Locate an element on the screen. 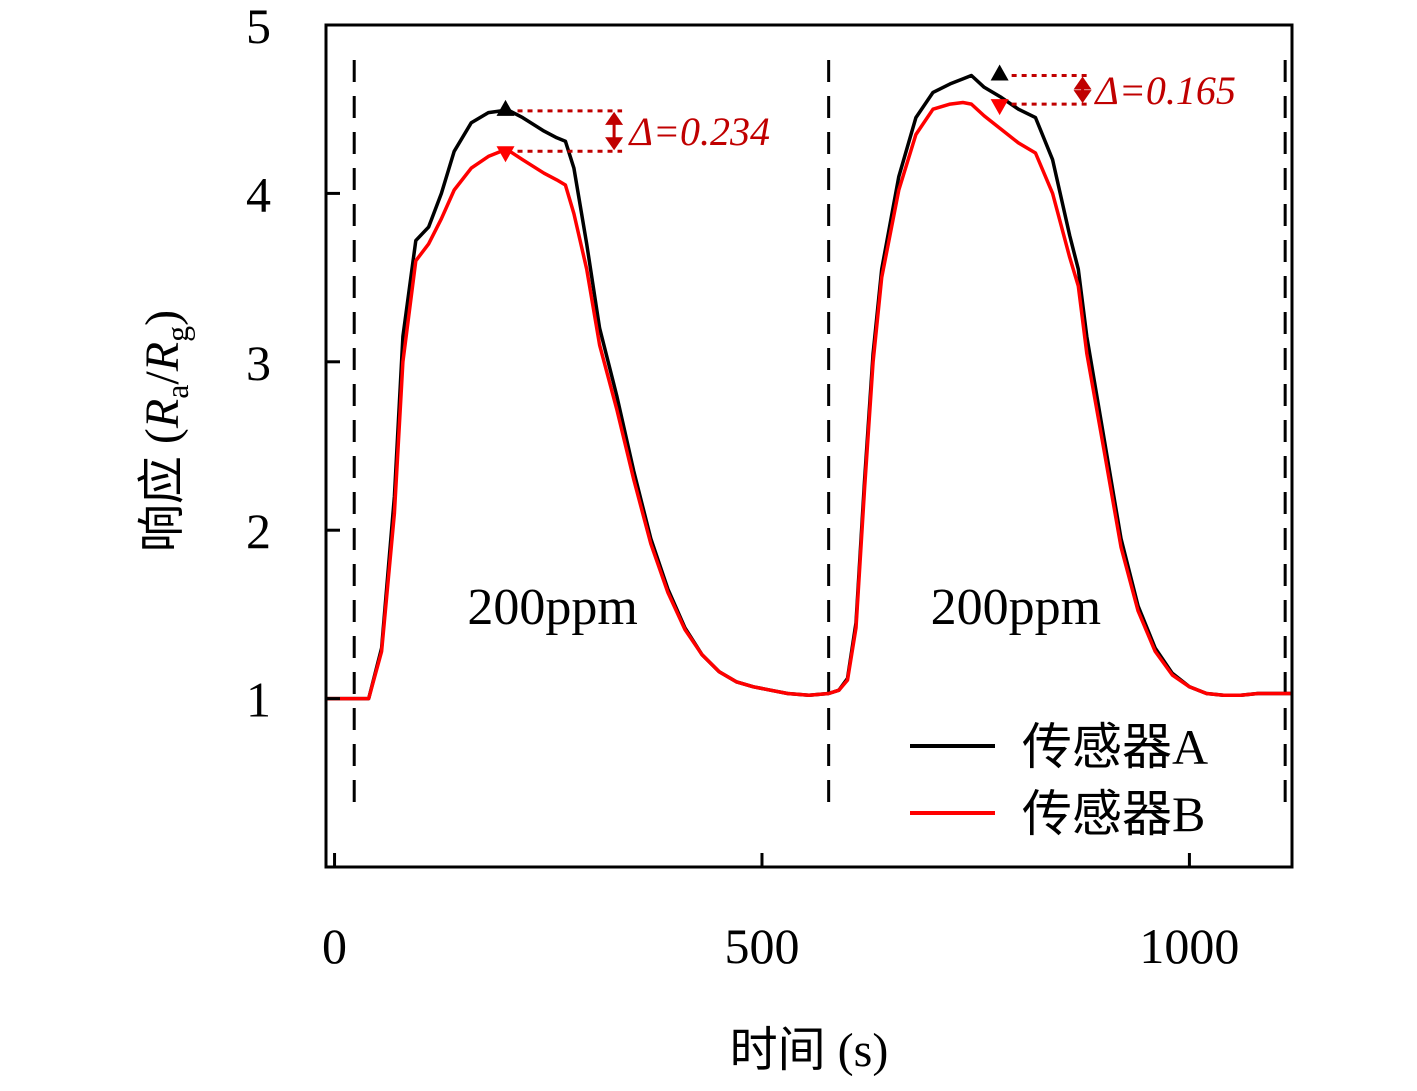 The image size is (1417, 1091). y-title-slash: / is located at coordinates (162, 378).